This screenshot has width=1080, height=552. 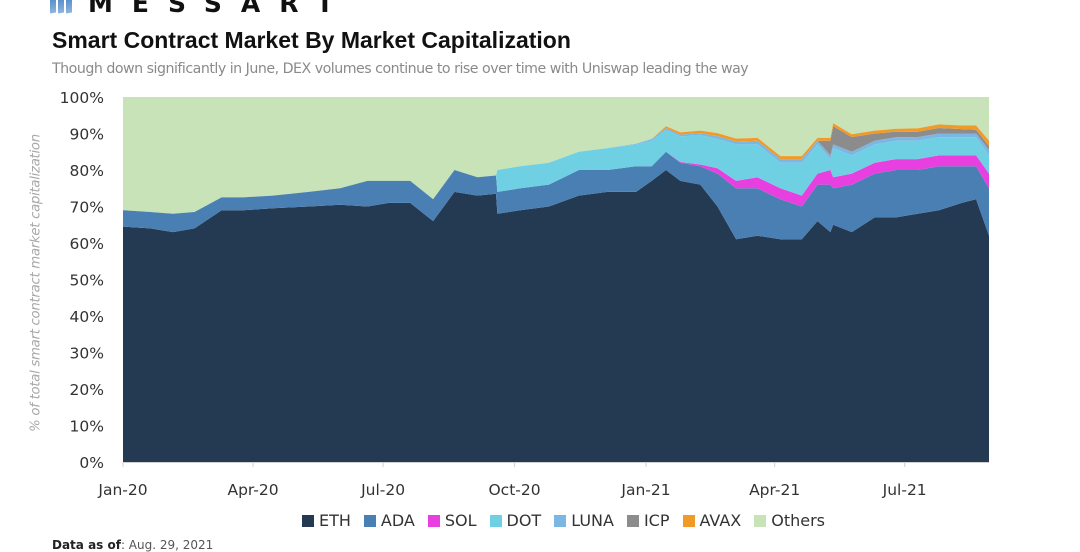 What do you see at coordinates (397, 520) in the screenshot?
I see `legend-label: ADA` at bounding box center [397, 520].